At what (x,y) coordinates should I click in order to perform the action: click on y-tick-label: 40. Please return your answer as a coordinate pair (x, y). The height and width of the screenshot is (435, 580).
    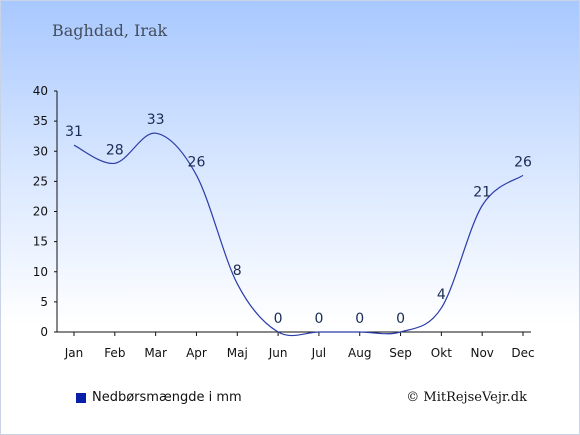
    Looking at the image, I should click on (40, 91).